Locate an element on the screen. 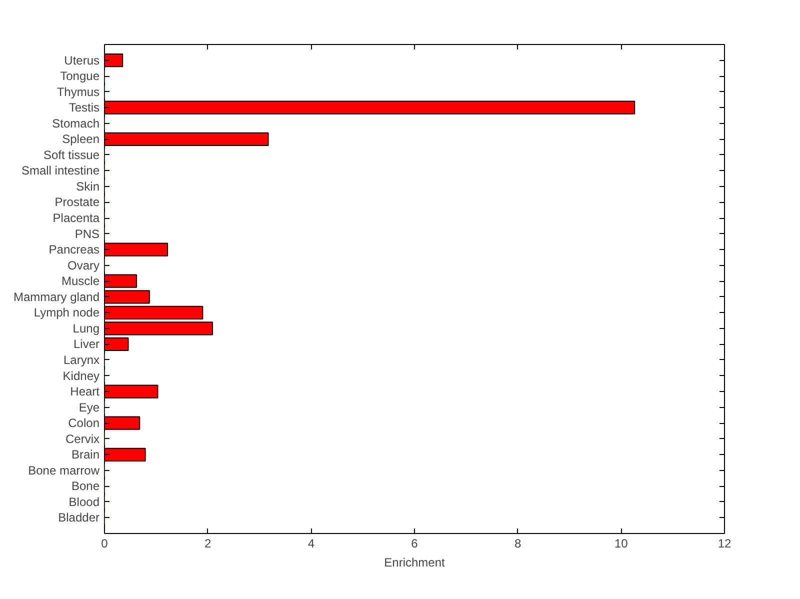 Image resolution: width=800 pixels, height=599 pixels. y-tick-label: Muscle is located at coordinates (80, 281).